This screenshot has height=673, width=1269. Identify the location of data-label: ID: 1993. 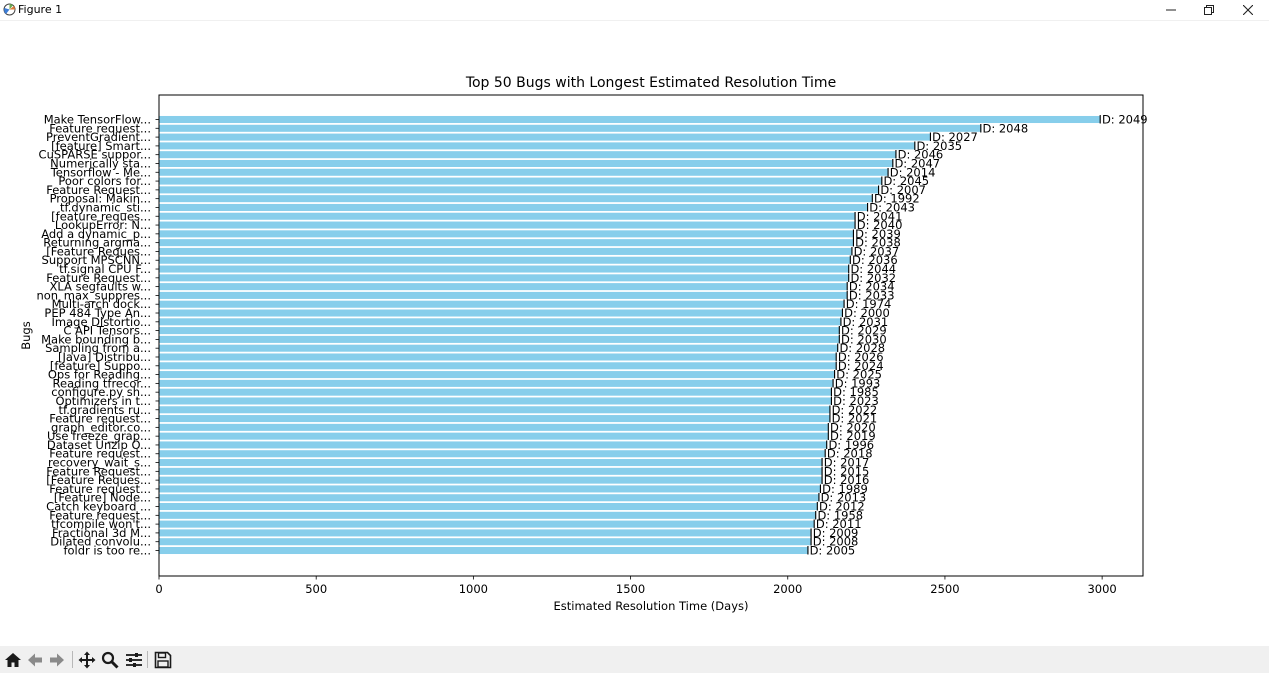
(855, 383).